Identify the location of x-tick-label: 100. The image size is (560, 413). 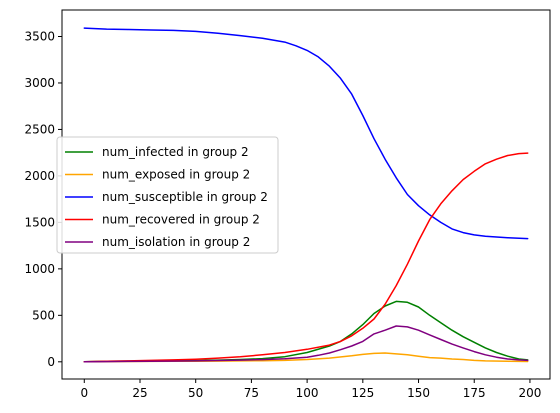
(307, 393).